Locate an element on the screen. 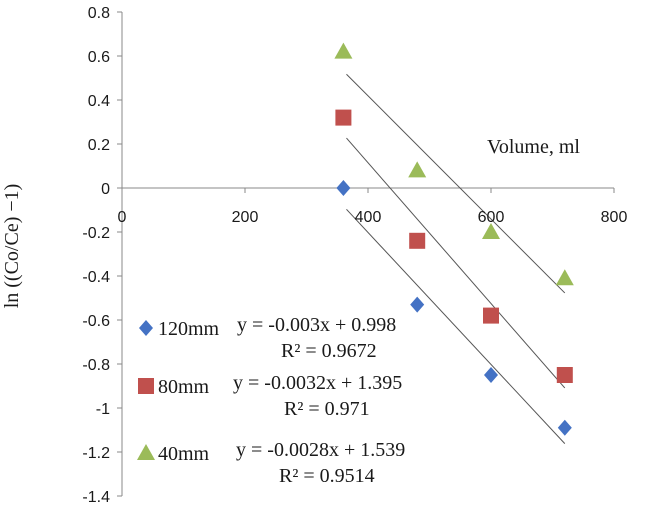 The width and height of the screenshot is (660, 523). x-tick-label: 200 is located at coordinates (245, 217).